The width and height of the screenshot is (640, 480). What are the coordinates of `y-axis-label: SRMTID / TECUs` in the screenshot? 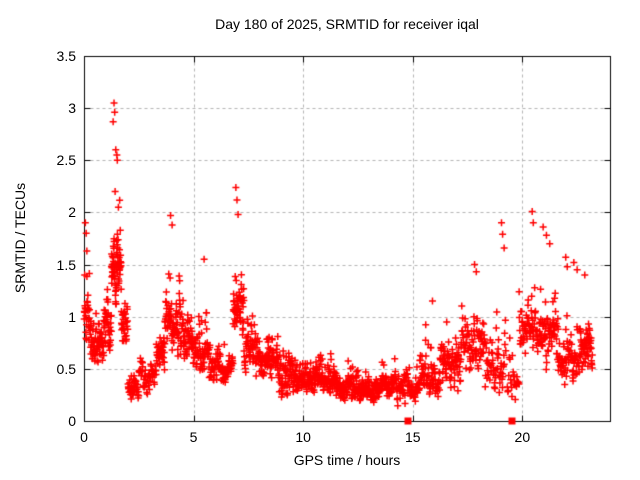 It's located at (20, 238).